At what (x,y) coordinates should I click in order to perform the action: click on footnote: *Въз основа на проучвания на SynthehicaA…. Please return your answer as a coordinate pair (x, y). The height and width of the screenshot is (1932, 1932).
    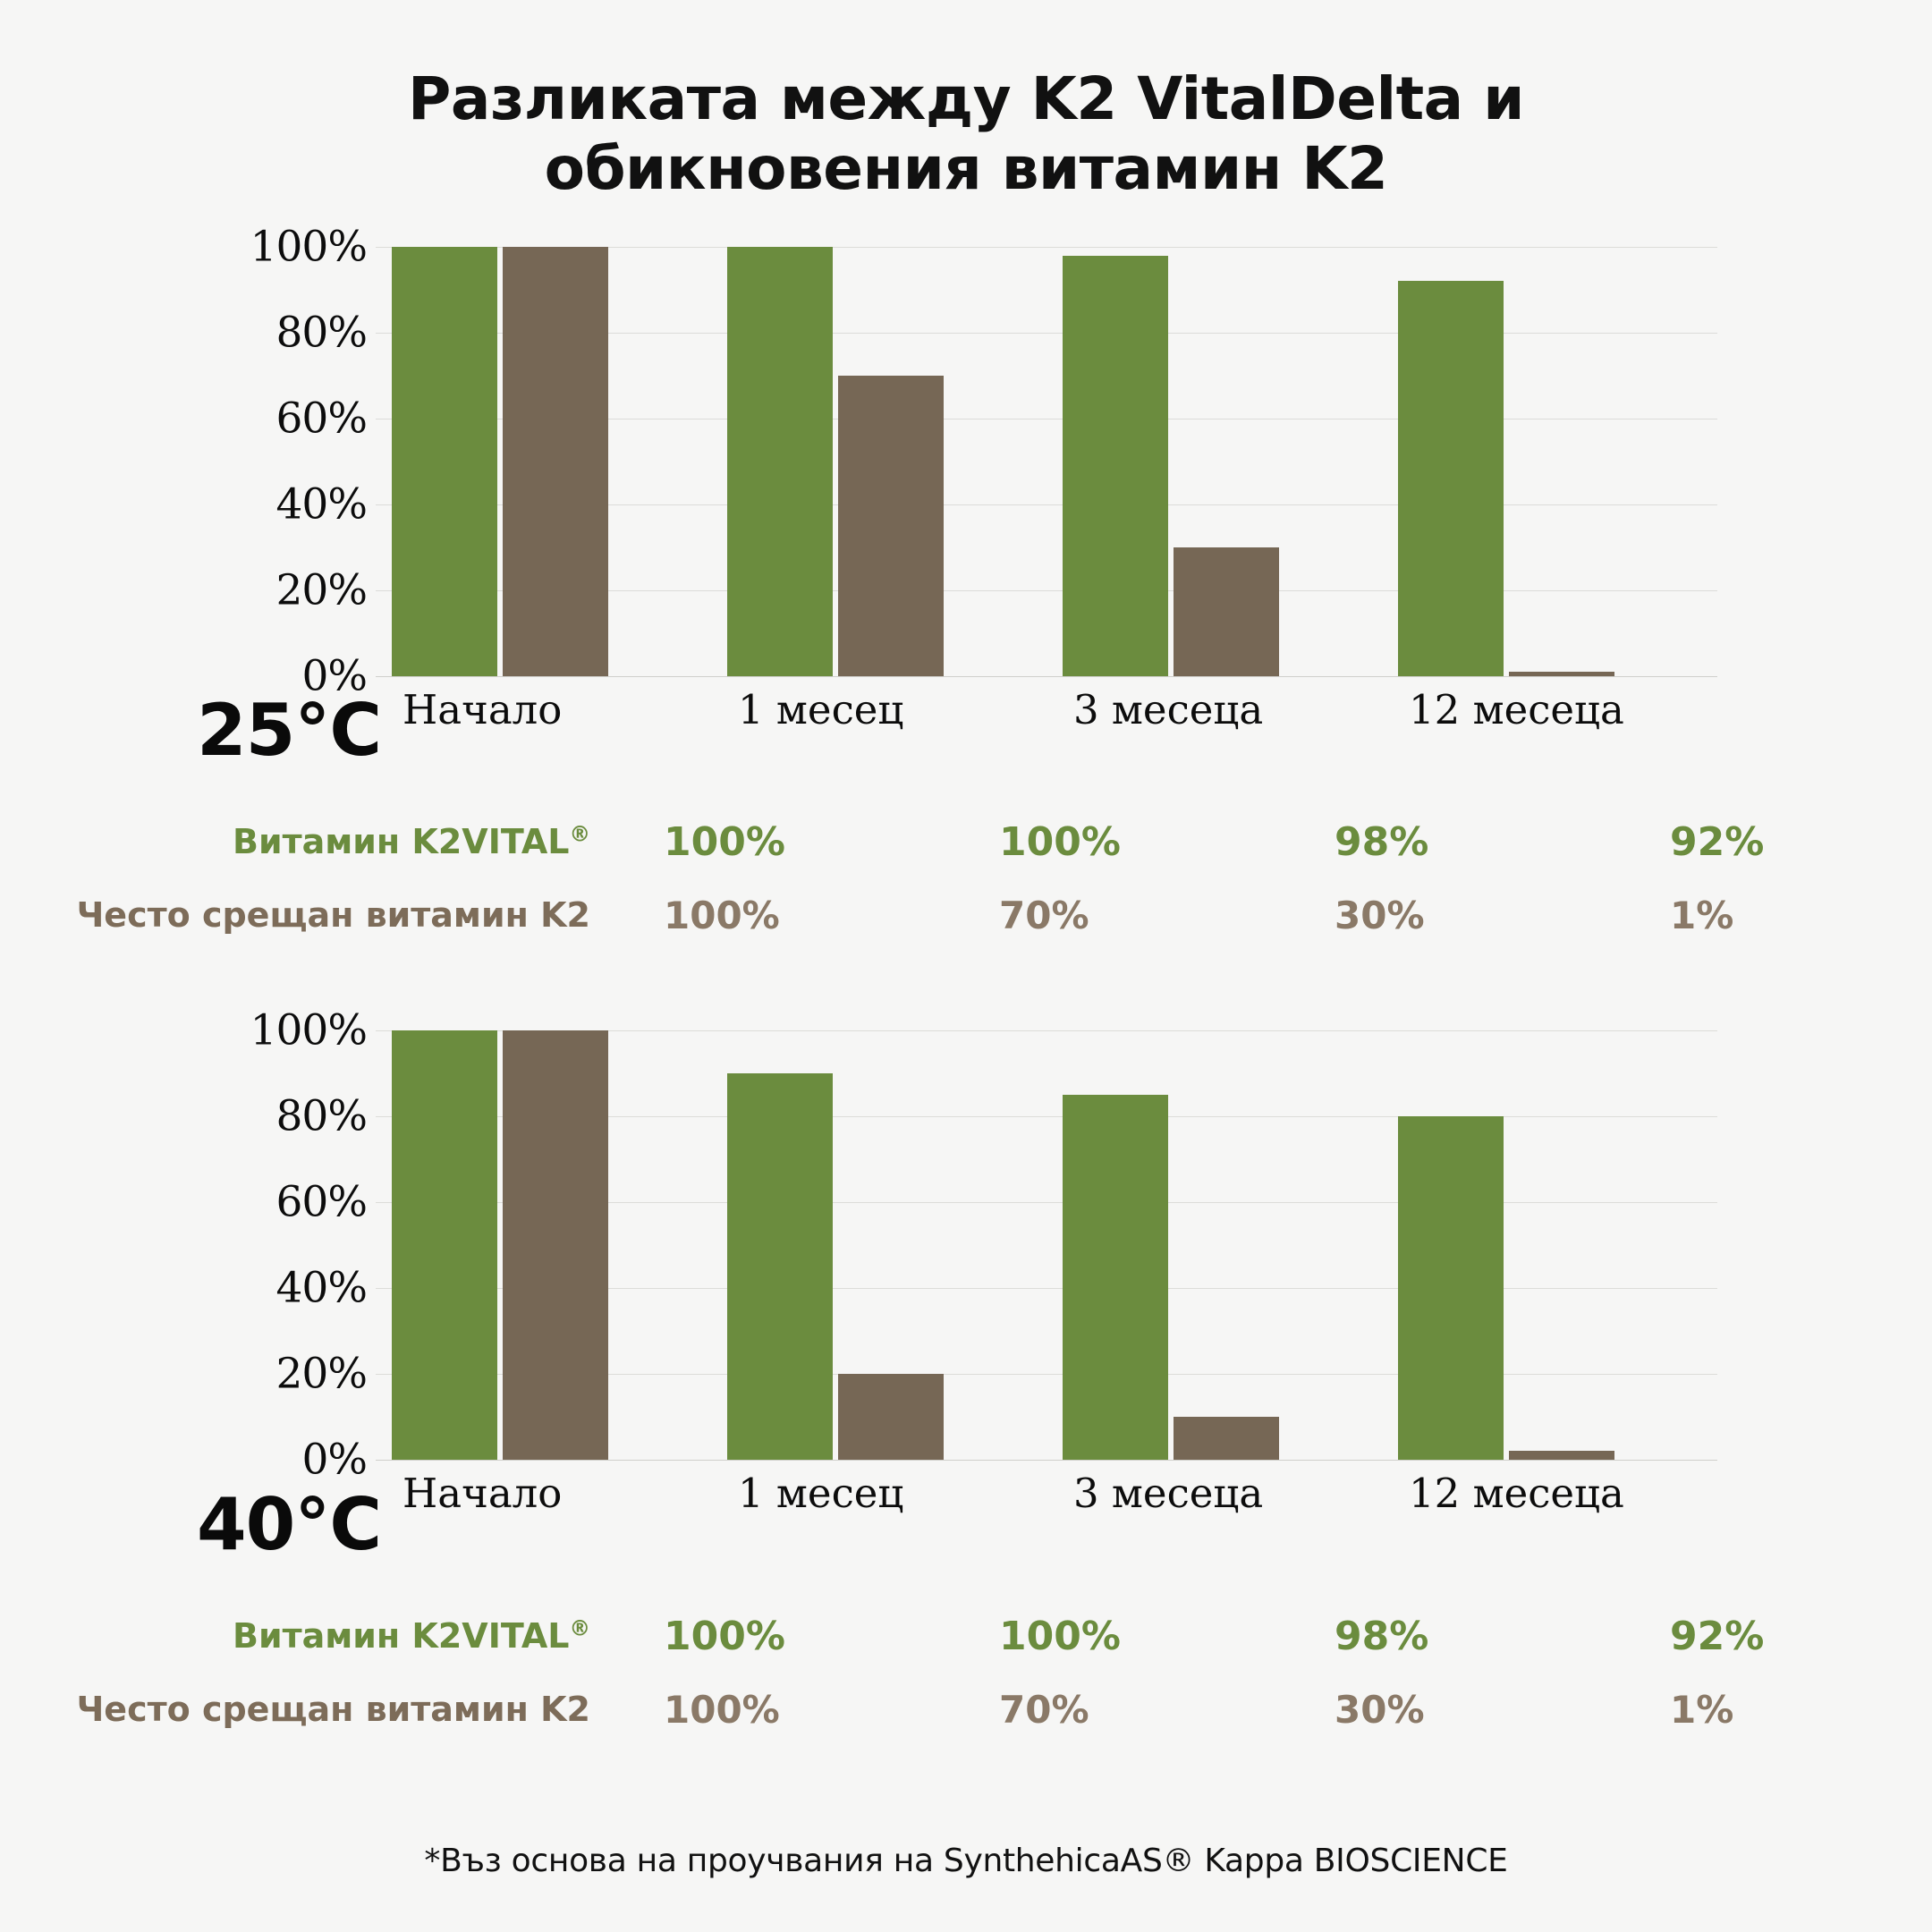
    Looking at the image, I should click on (966, 1861).